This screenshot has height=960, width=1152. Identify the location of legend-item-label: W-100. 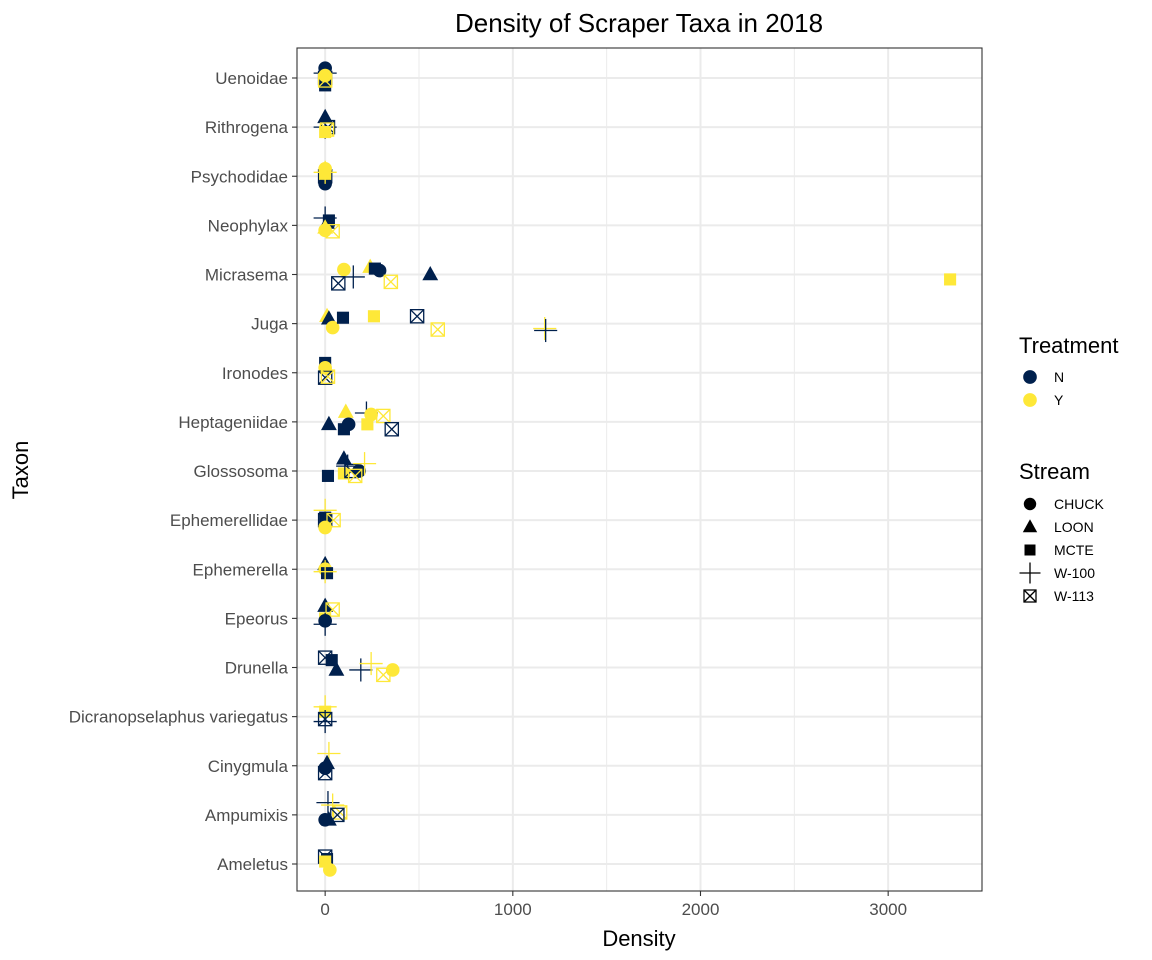
(1074, 573).